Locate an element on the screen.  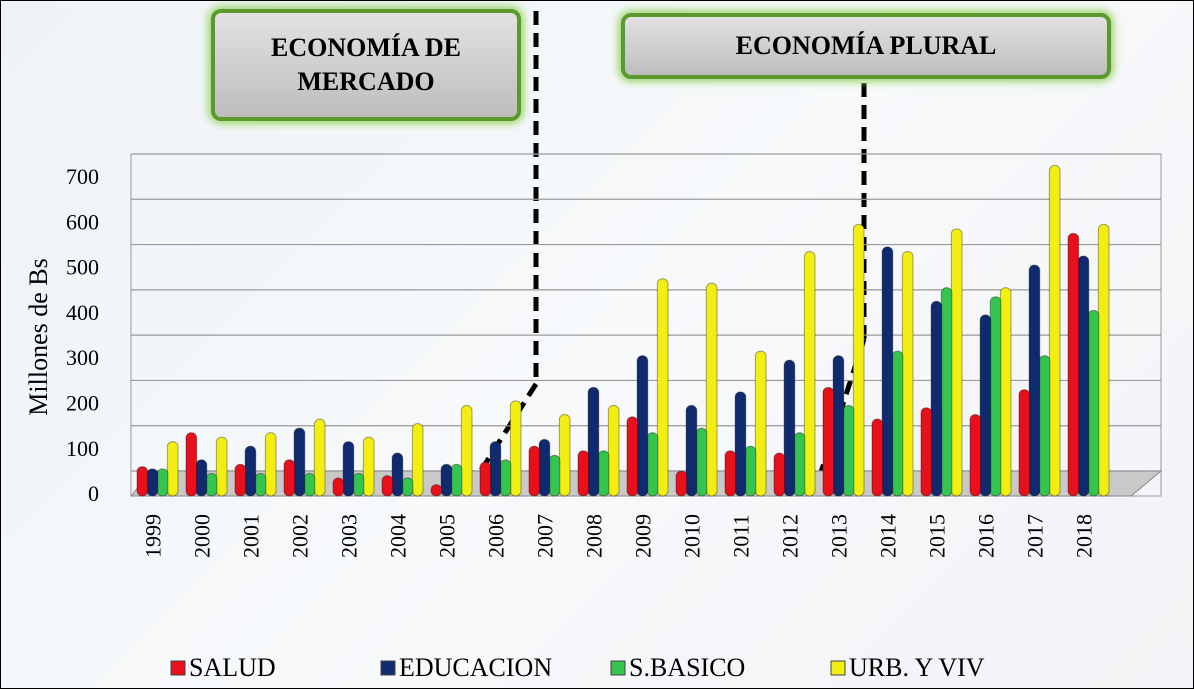
x-tick-label: 2006 is located at coordinates (496, 536).